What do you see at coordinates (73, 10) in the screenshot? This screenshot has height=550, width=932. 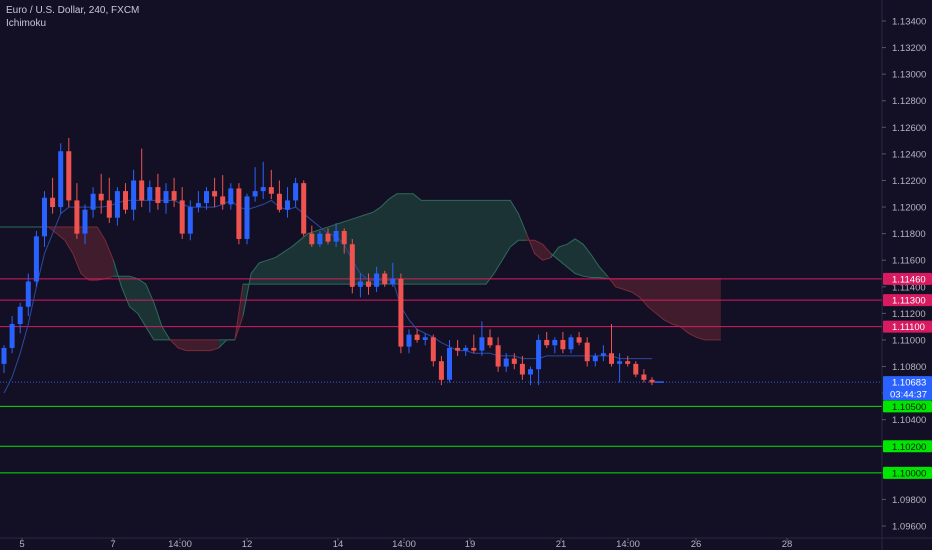 I see `symbol-title: Euro / U.S. Dollar, 240, FXCM` at bounding box center [73, 10].